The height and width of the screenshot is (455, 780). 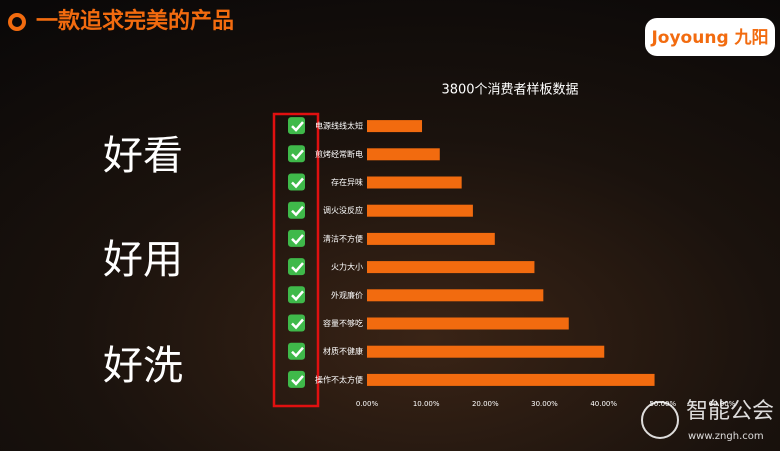 I want to click on x-tick-label: 10.00%, so click(x=426, y=404).